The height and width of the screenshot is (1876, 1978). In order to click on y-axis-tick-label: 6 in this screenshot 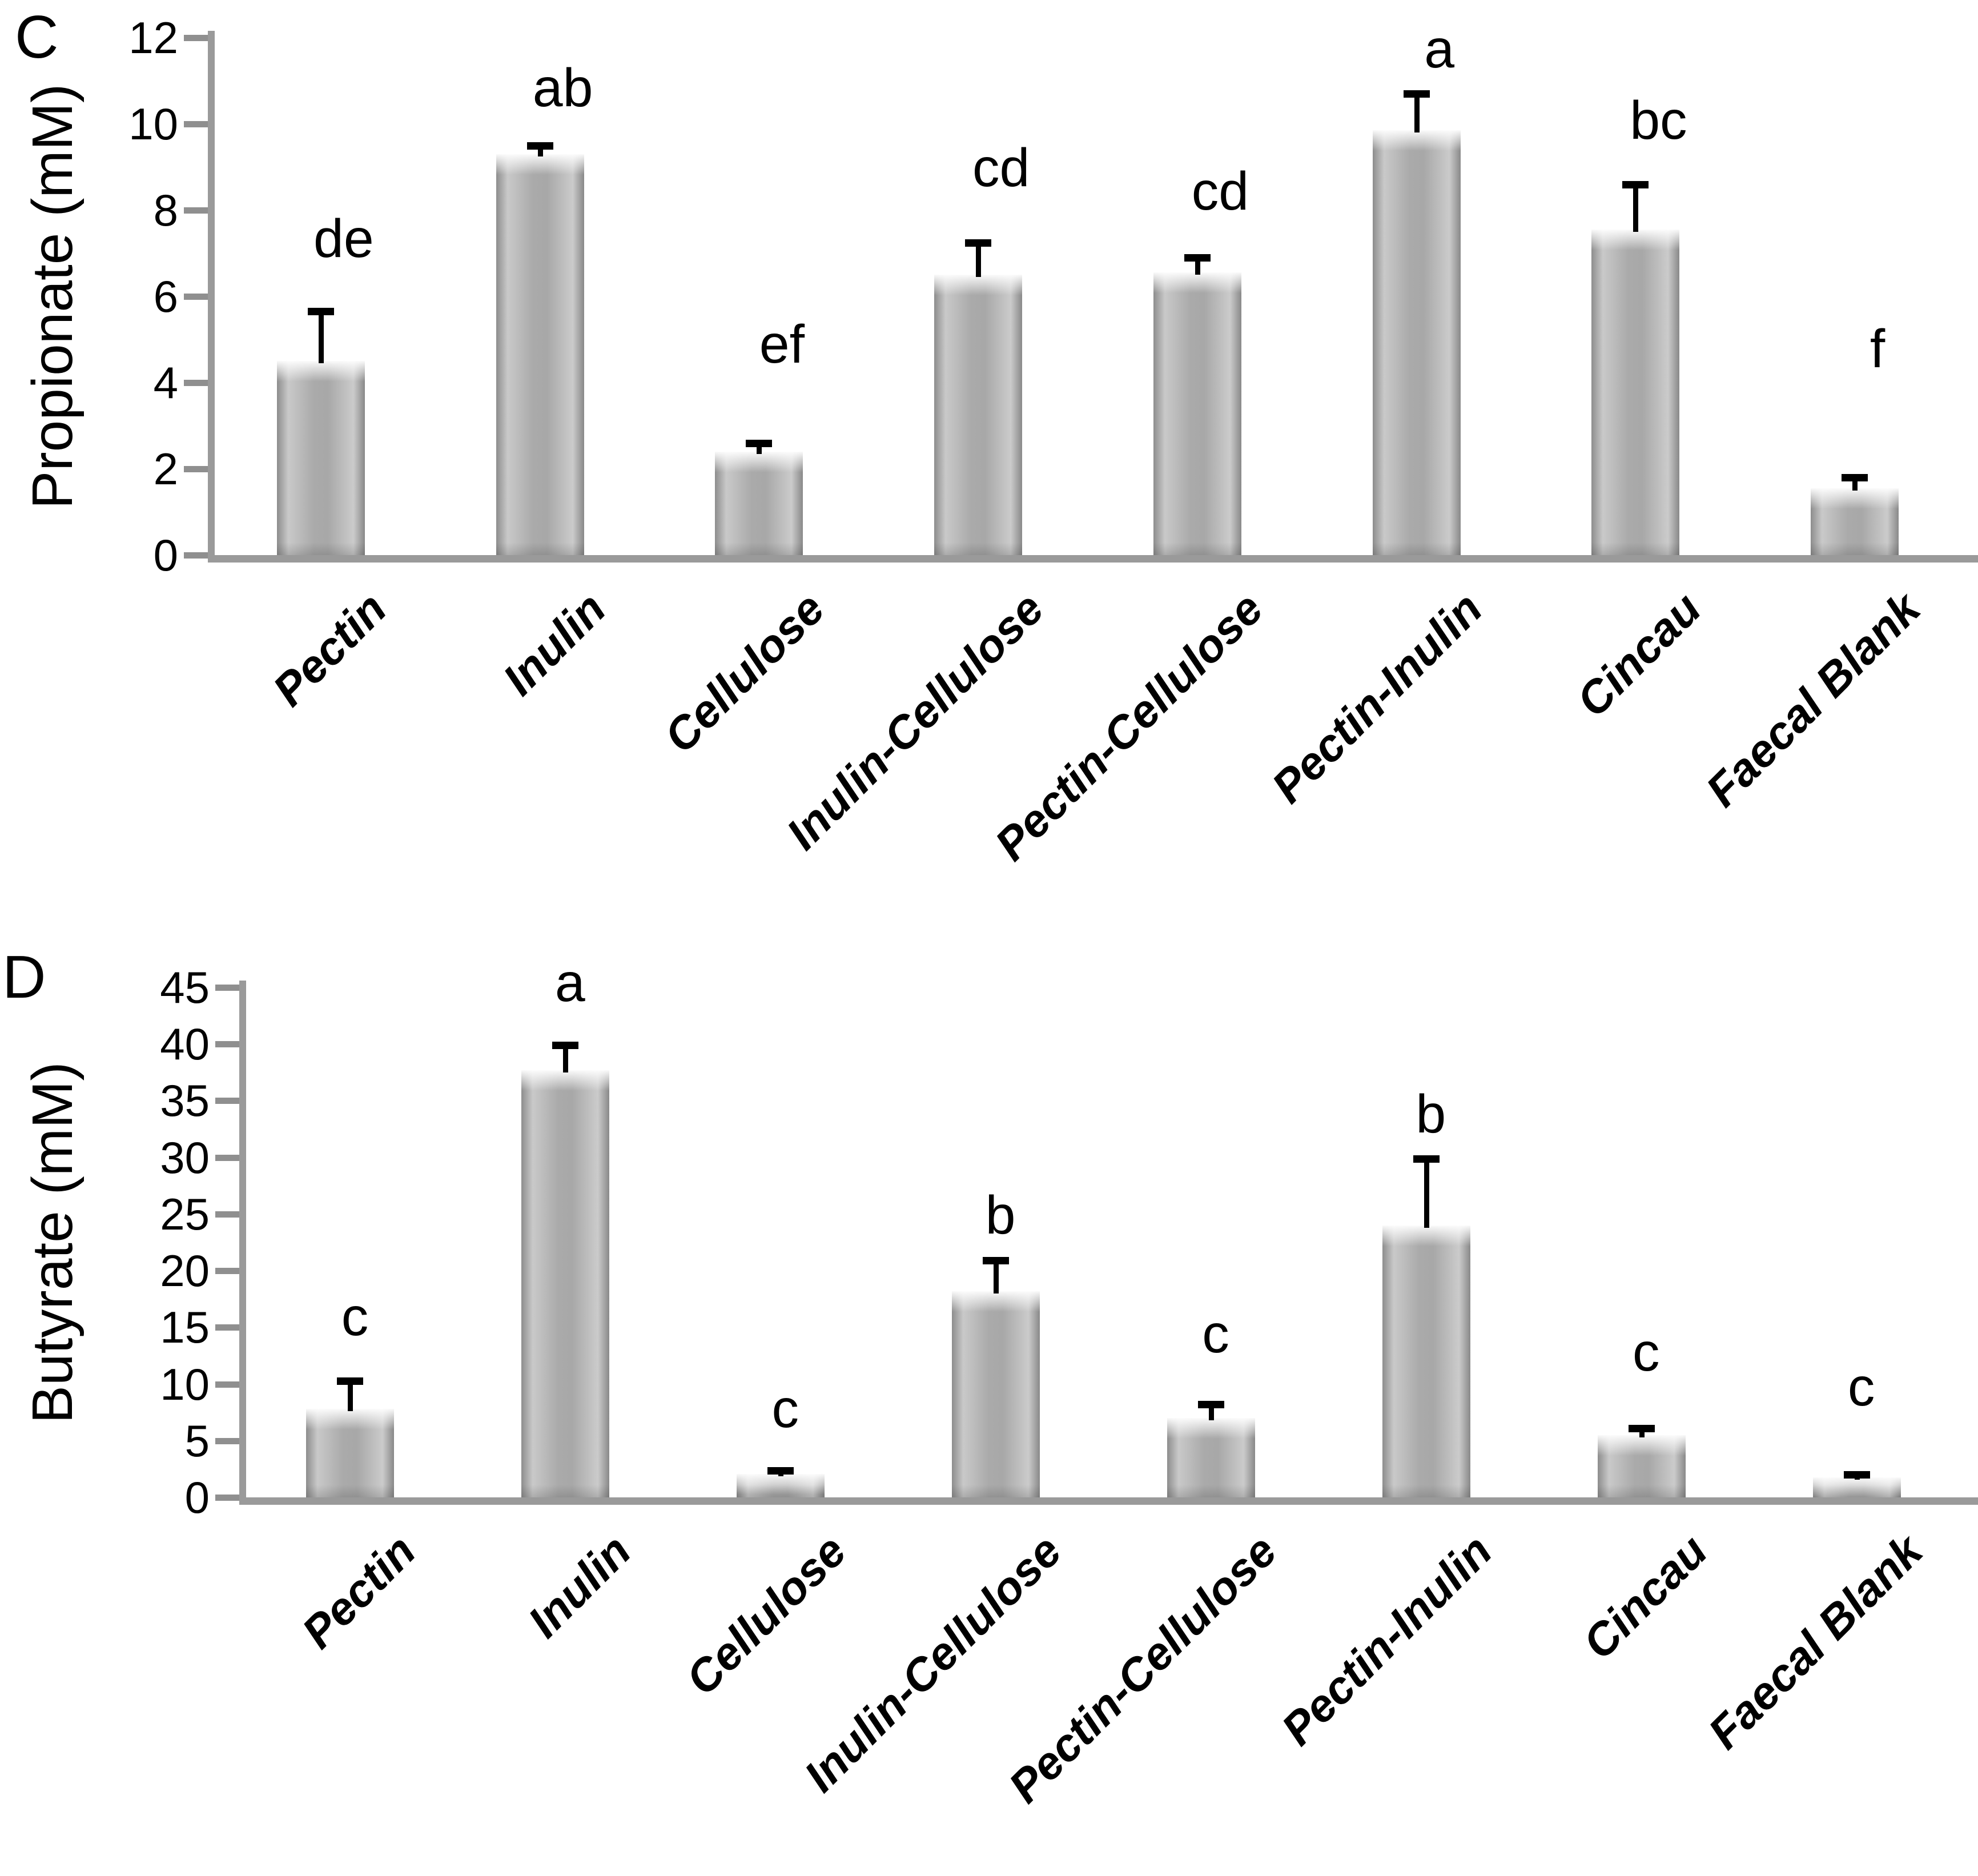, I will do `click(165, 297)`.